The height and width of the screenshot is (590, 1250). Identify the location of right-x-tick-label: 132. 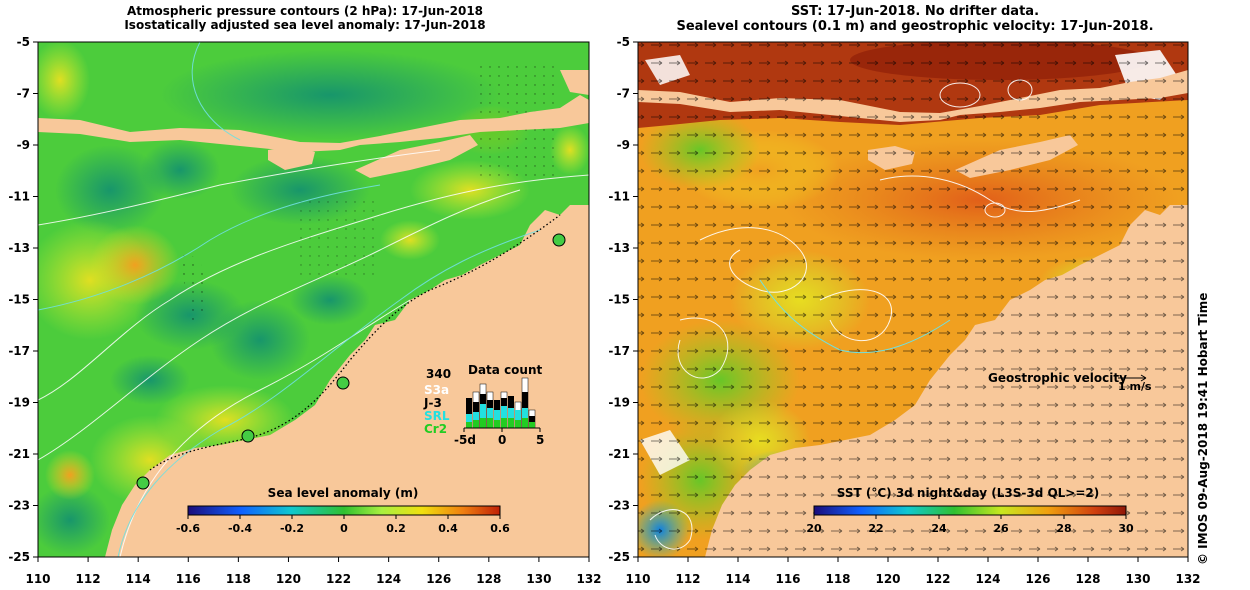
(1187, 579).